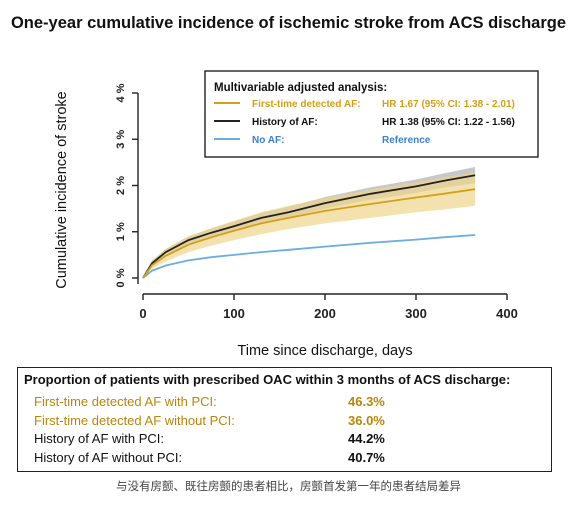 Image resolution: width=577 pixels, height=512 pixels. Describe the element at coordinates (121, 139) in the screenshot. I see `y-tick-label: 3 %` at that location.